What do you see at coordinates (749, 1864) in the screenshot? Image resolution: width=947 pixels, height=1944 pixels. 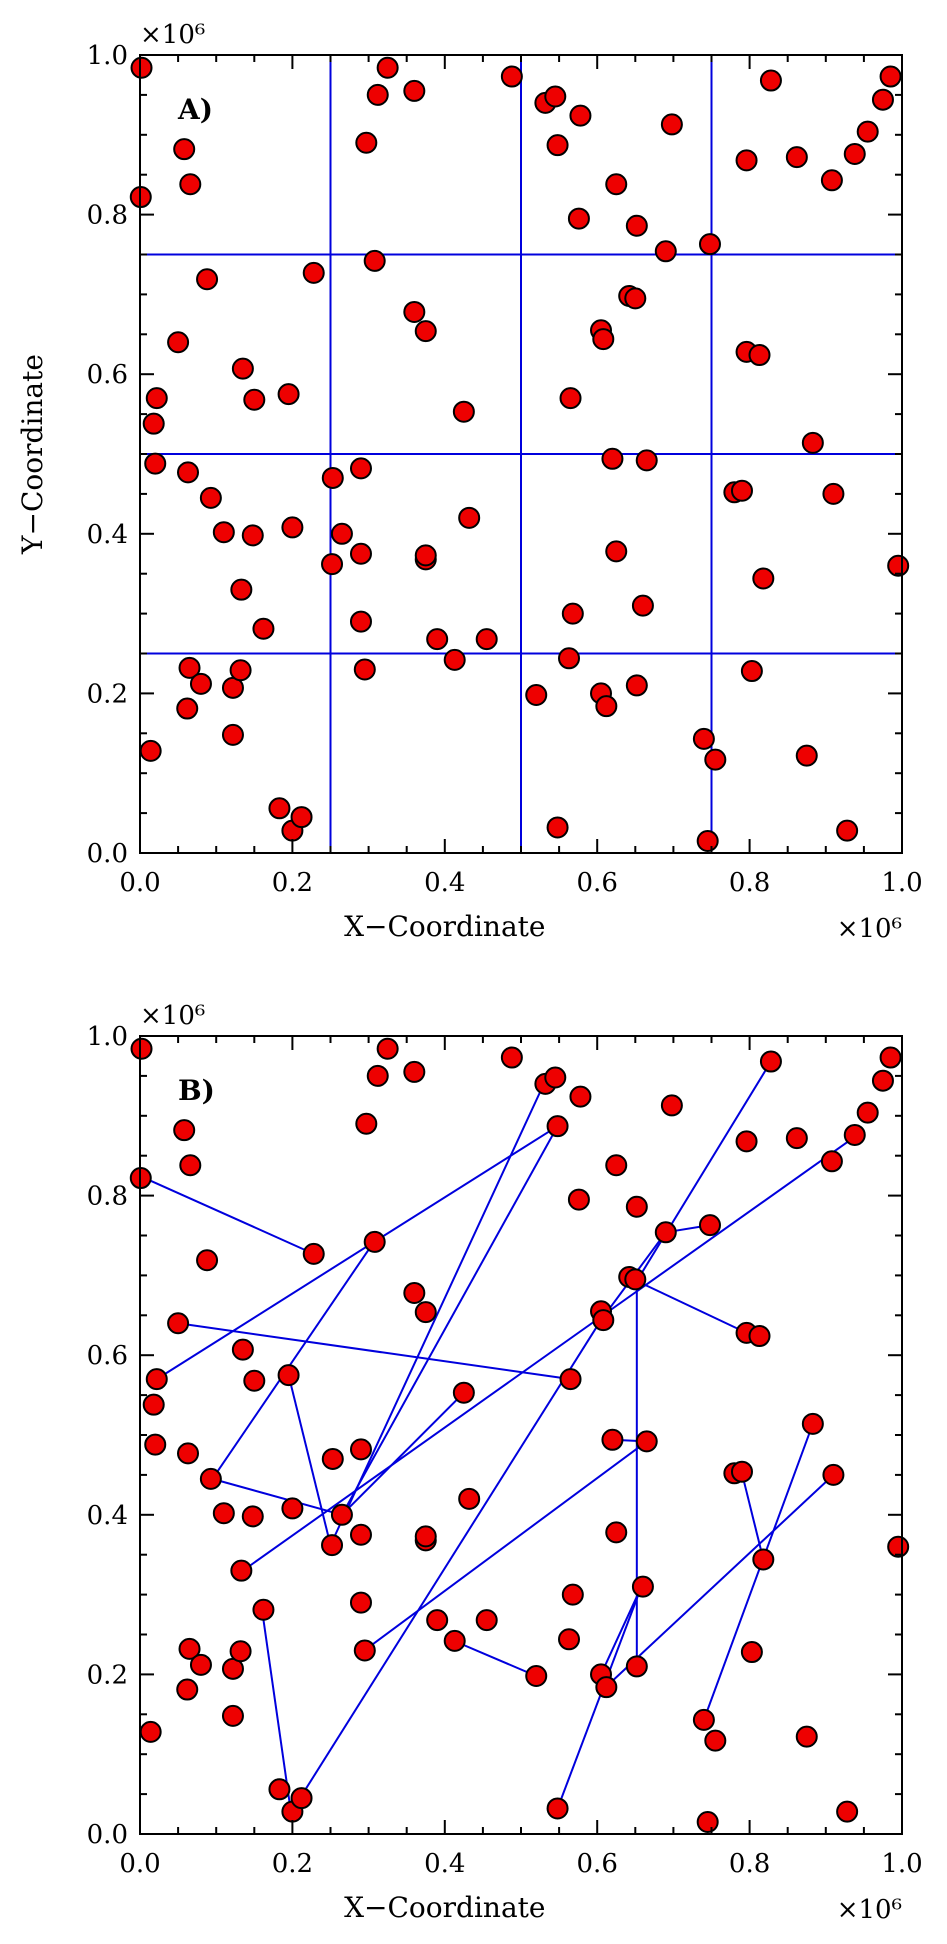 I see `x-tick-label: 0.8` at bounding box center [749, 1864].